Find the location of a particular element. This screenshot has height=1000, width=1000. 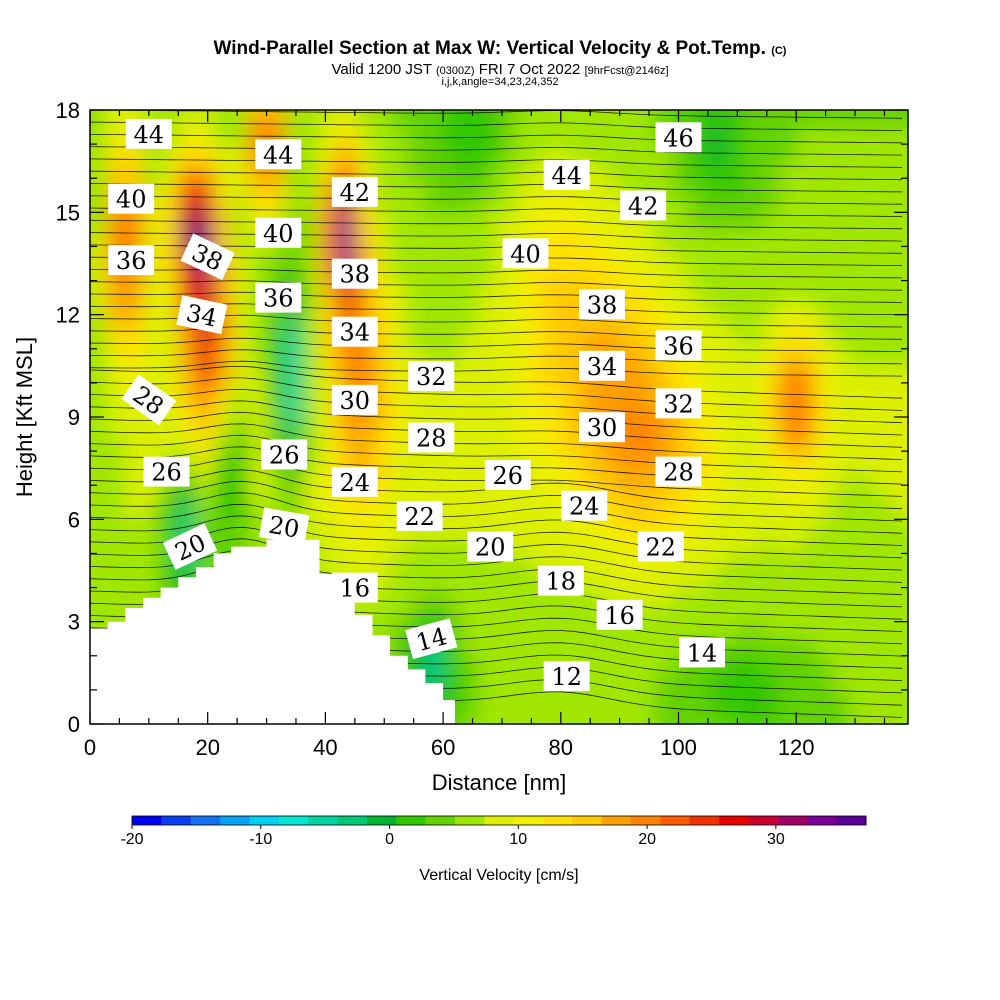

colorbar-tick-label: -20 is located at coordinates (131, 839).